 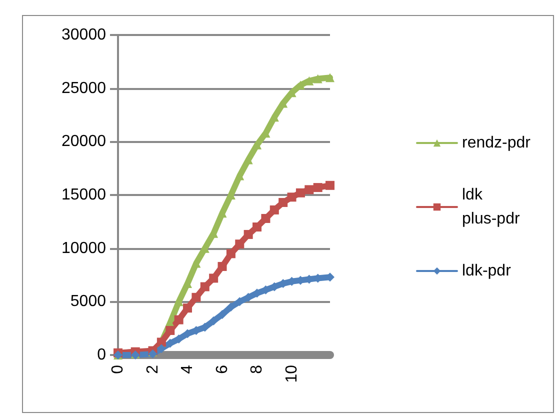 What do you see at coordinates (153, 369) in the screenshot?
I see `x-tick-label: 2` at bounding box center [153, 369].